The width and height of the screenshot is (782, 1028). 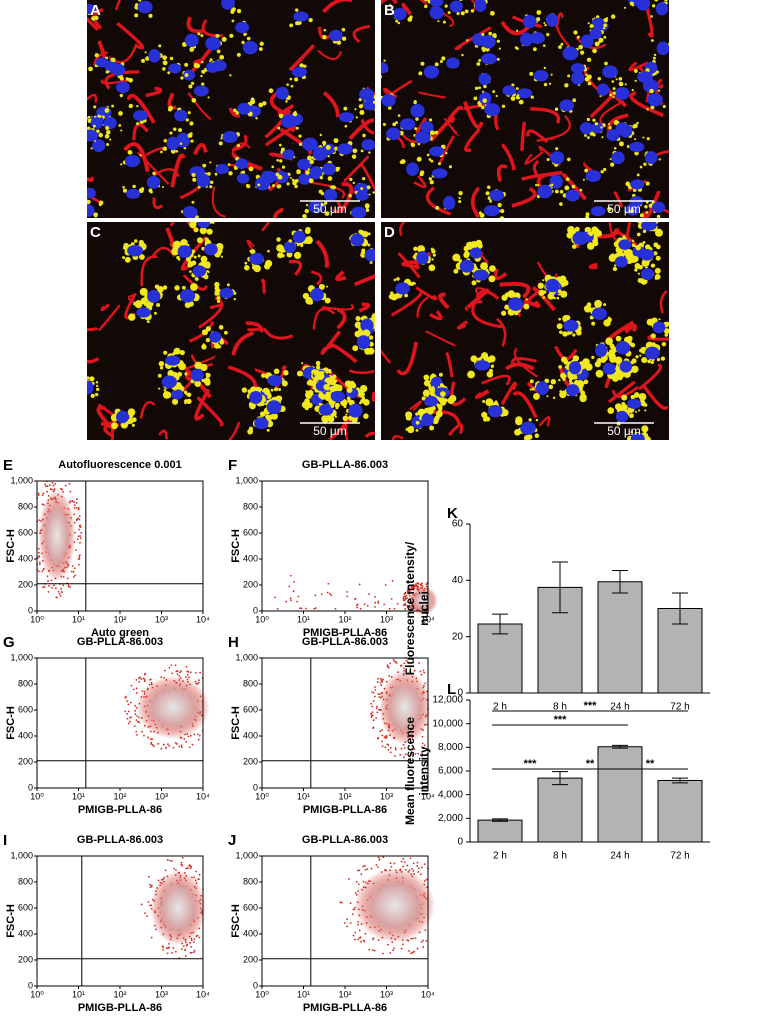 I want to click on x-tick-label: 10³, so click(x=386, y=796).